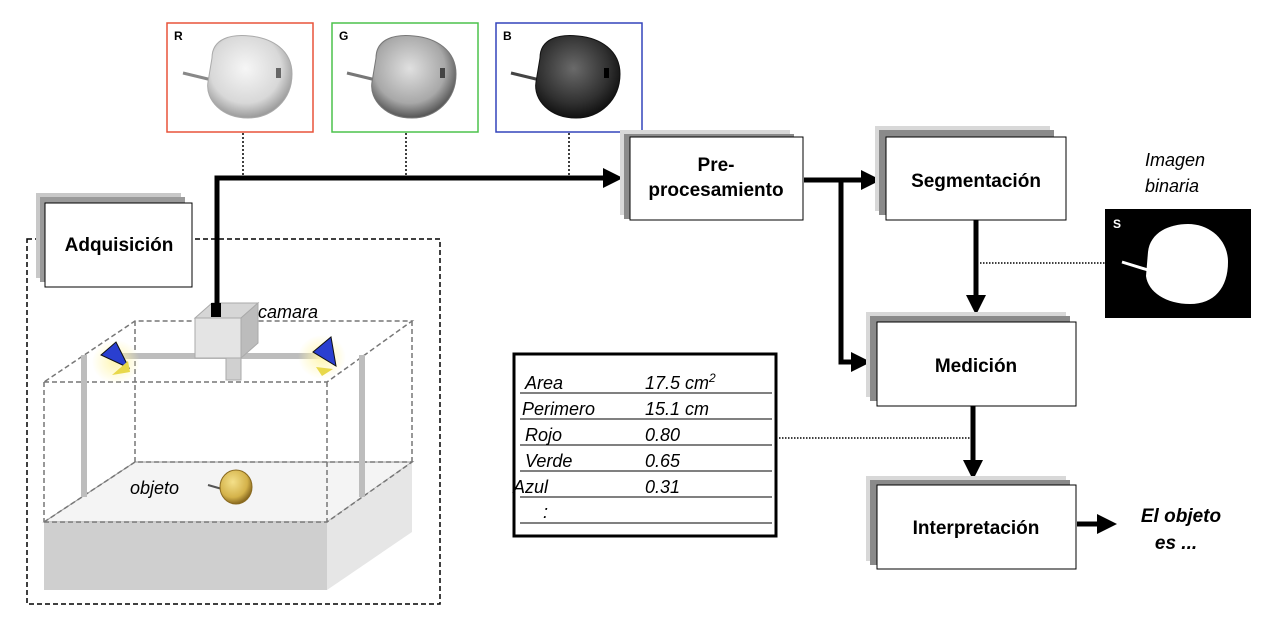 This screenshot has height=632, width=1270. What do you see at coordinates (288, 312) in the screenshot?
I see `camera-label: camara` at bounding box center [288, 312].